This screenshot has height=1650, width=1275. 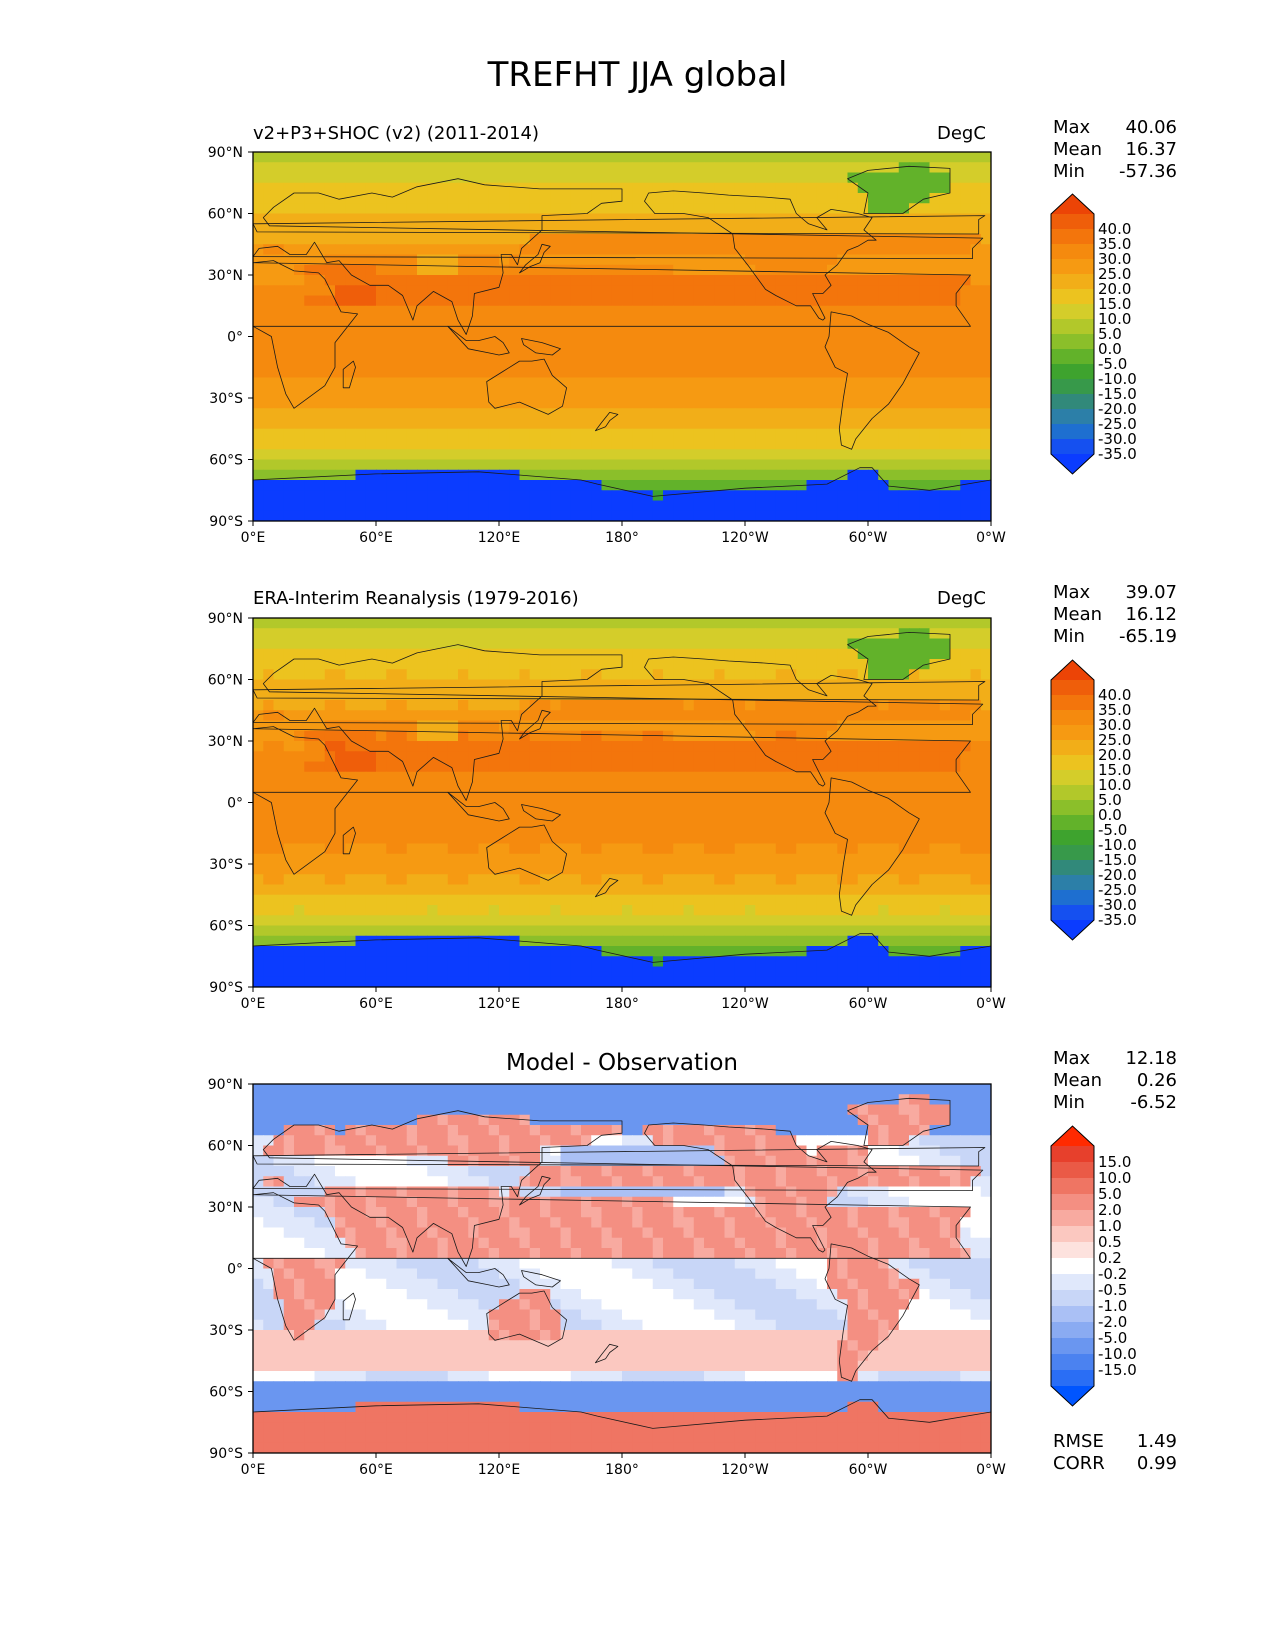 I want to click on coastline-australia, so click(x=526, y=386).